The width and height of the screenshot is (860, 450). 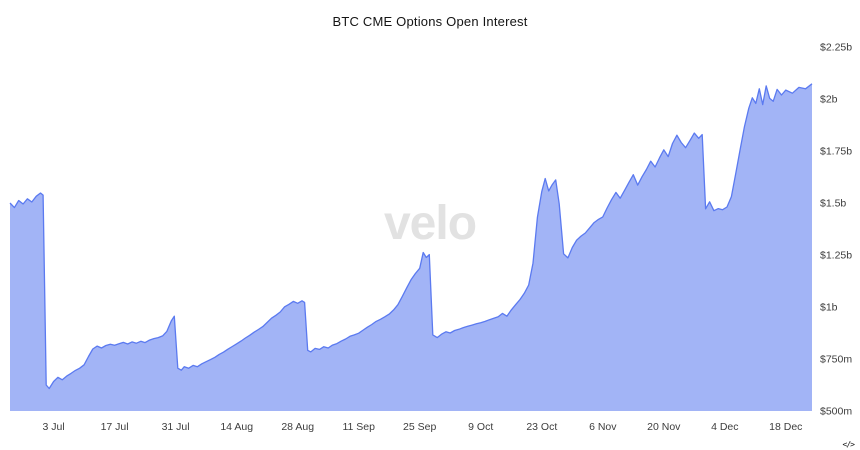 What do you see at coordinates (430, 21) in the screenshot?
I see `chart-title: BTC CME Options Open Interest` at bounding box center [430, 21].